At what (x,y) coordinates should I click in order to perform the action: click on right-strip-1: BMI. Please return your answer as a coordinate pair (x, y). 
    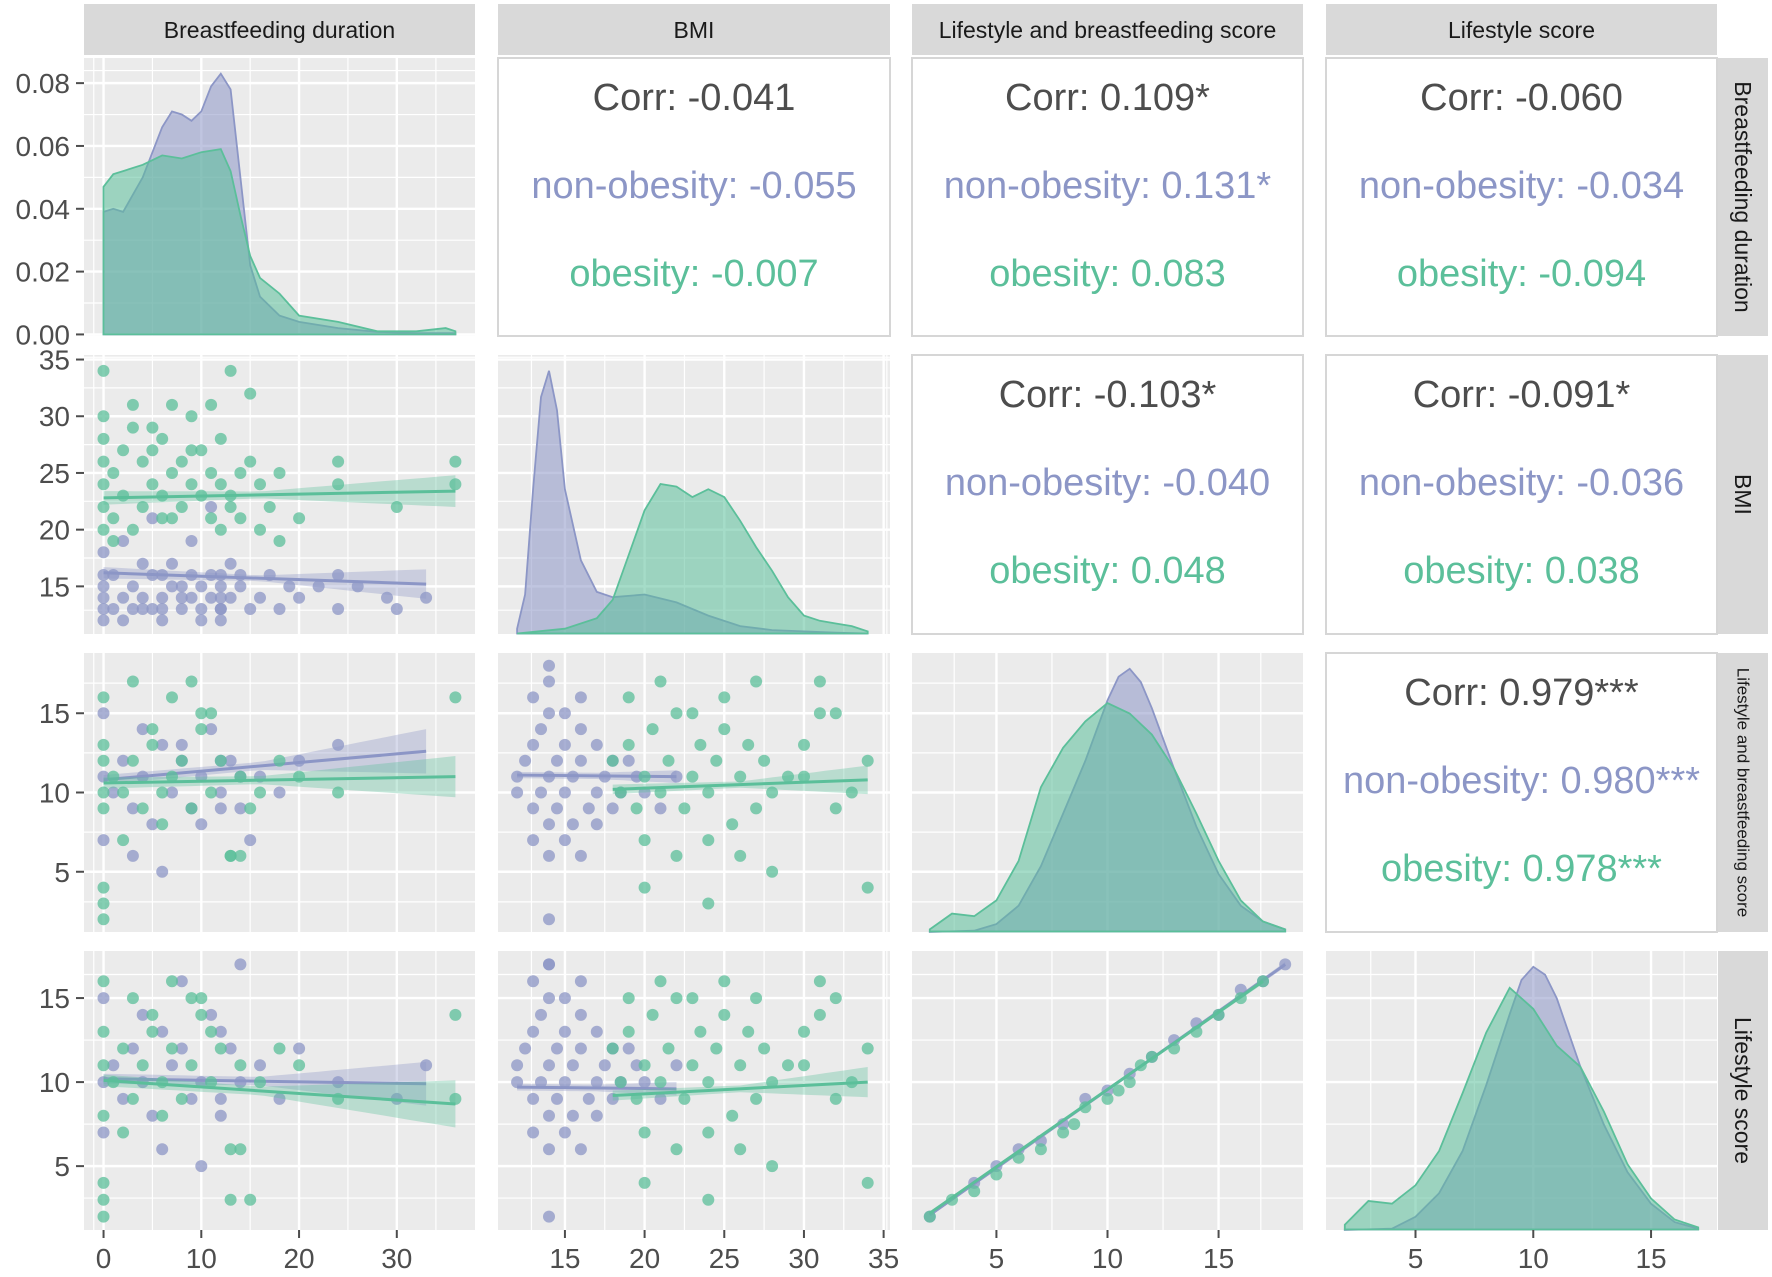
    Looking at the image, I should click on (1743, 494).